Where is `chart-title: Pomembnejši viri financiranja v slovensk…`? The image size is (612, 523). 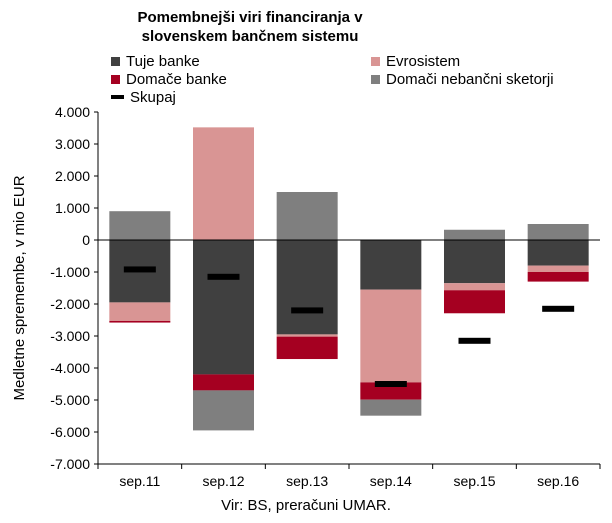 chart-title: Pomembnejši viri financiranja v slovensk… is located at coordinates (250, 27).